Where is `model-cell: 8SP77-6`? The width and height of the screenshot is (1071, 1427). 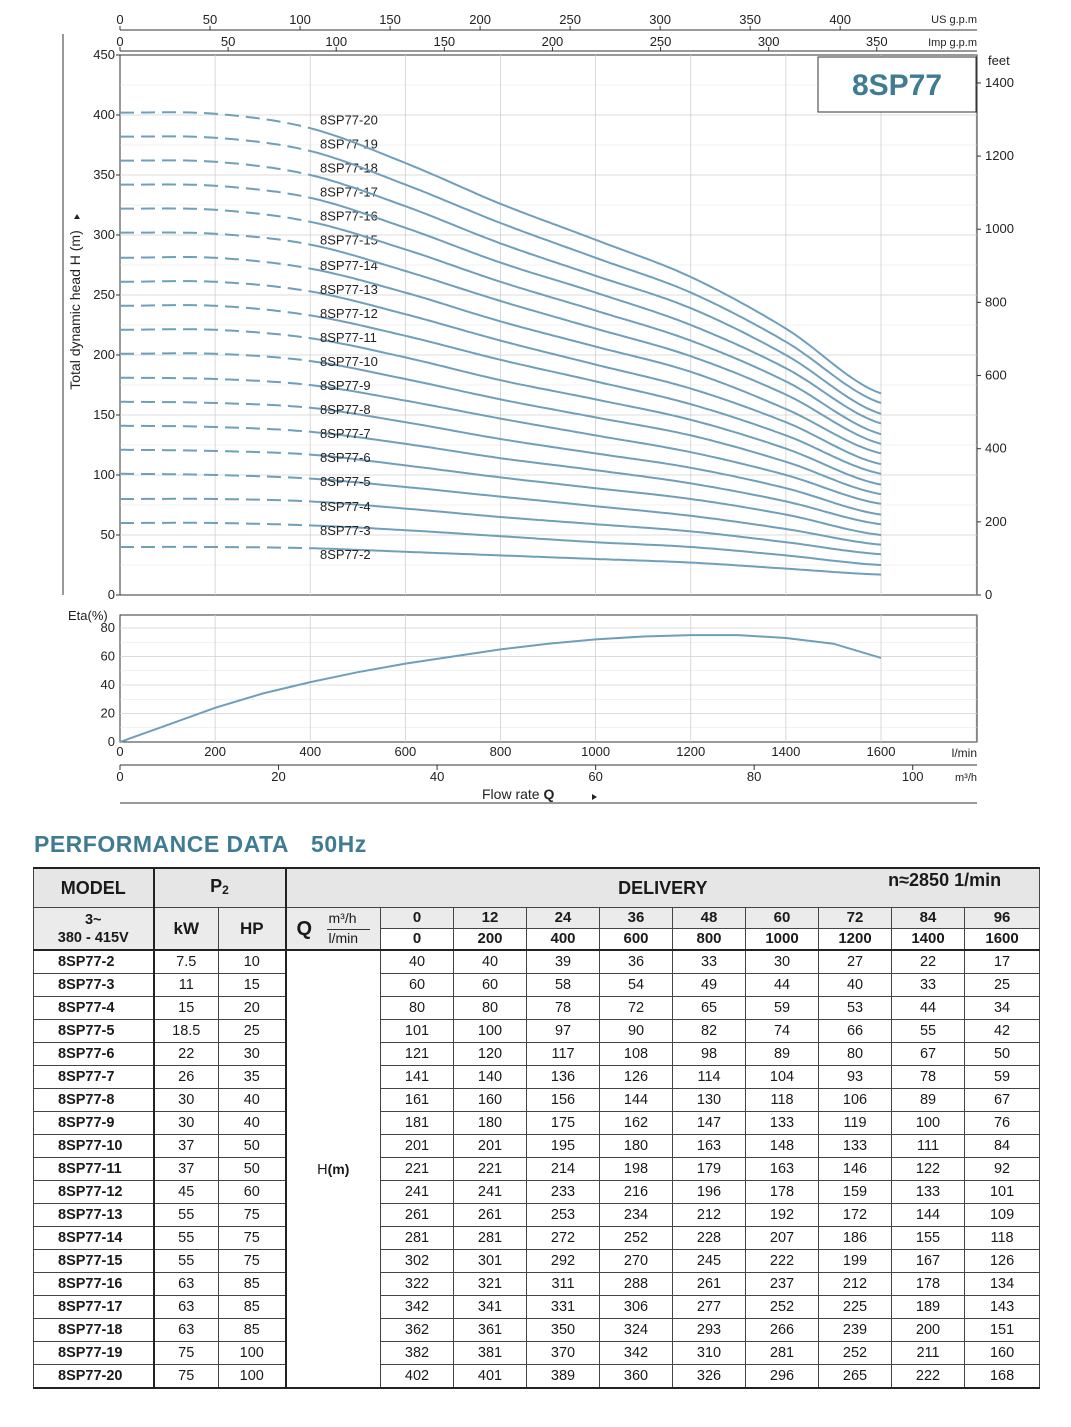 model-cell: 8SP77-6 is located at coordinates (94, 1054).